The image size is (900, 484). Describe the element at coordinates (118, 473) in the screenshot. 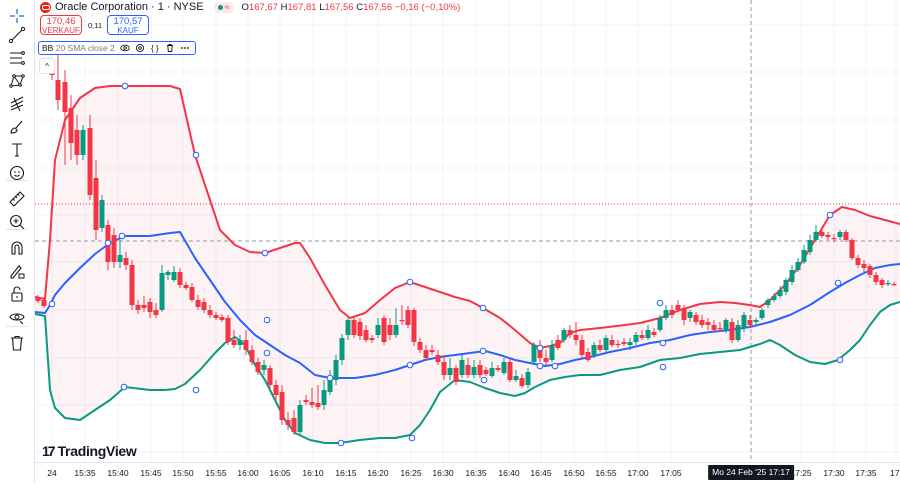

I see `time-tick-label: 15:40` at that location.